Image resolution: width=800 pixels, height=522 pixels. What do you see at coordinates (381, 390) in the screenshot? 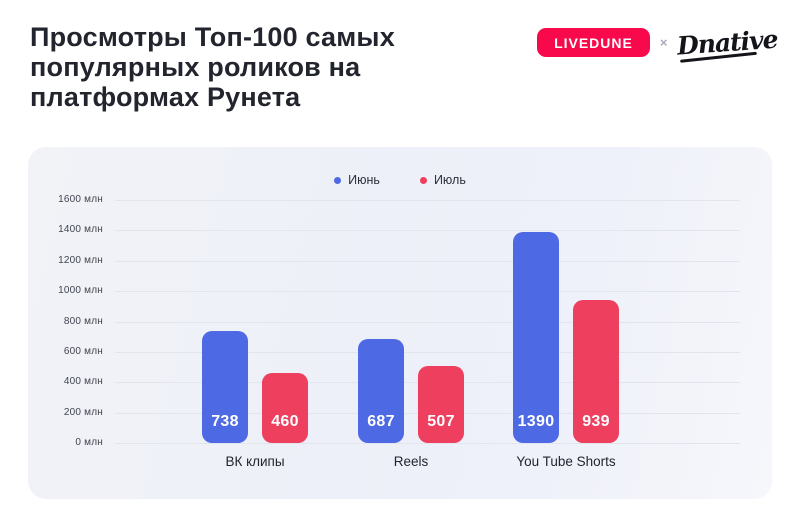
I see `bar-июнь-2: 687` at bounding box center [381, 390].